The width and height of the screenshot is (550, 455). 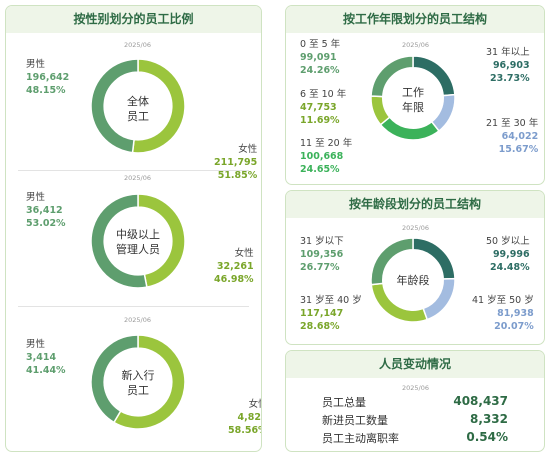 I want to click on donut-age, so click(x=413, y=280).